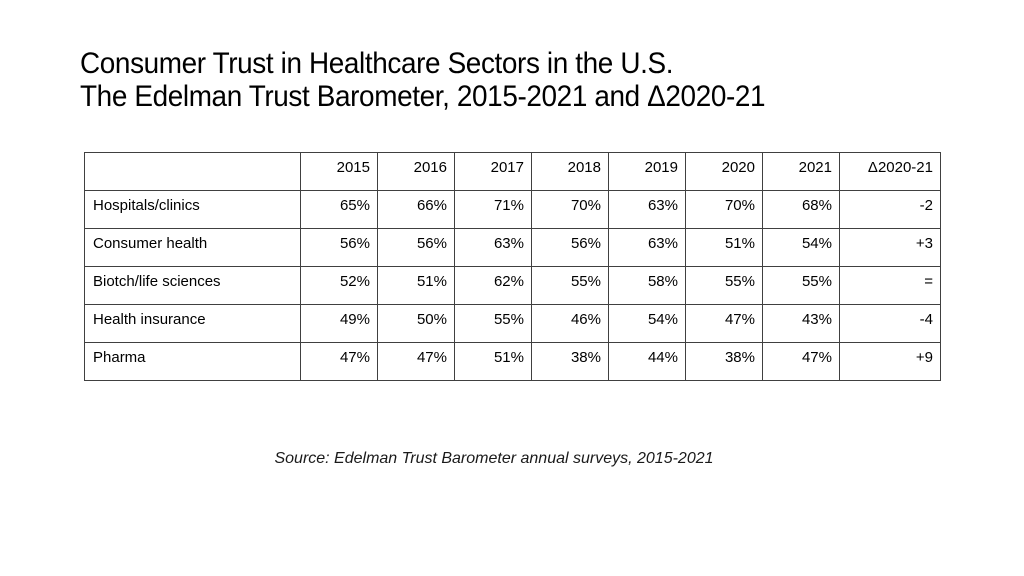  I want to click on table-cell: 66%, so click(416, 209).